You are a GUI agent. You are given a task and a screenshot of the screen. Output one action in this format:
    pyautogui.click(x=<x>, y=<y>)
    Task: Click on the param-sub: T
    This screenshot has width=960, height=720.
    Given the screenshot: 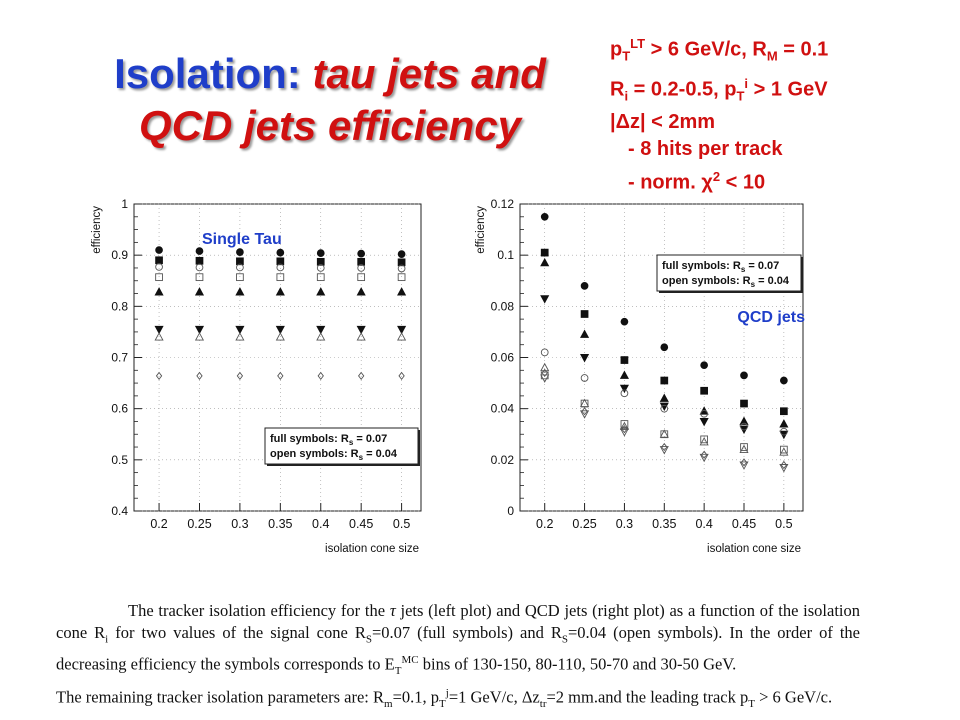 What is the action you would take?
    pyautogui.click(x=740, y=96)
    